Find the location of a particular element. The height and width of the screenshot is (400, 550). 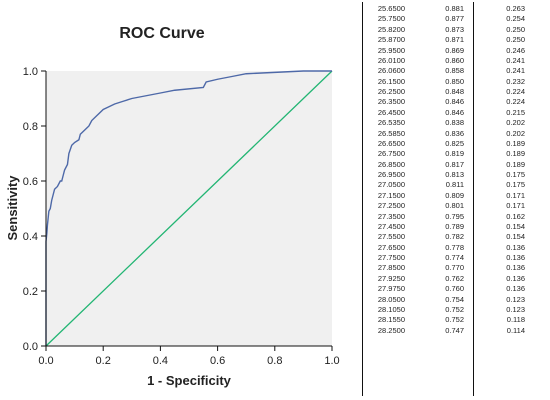

cutoff-cell: 26.2500 is located at coordinates (391, 91).